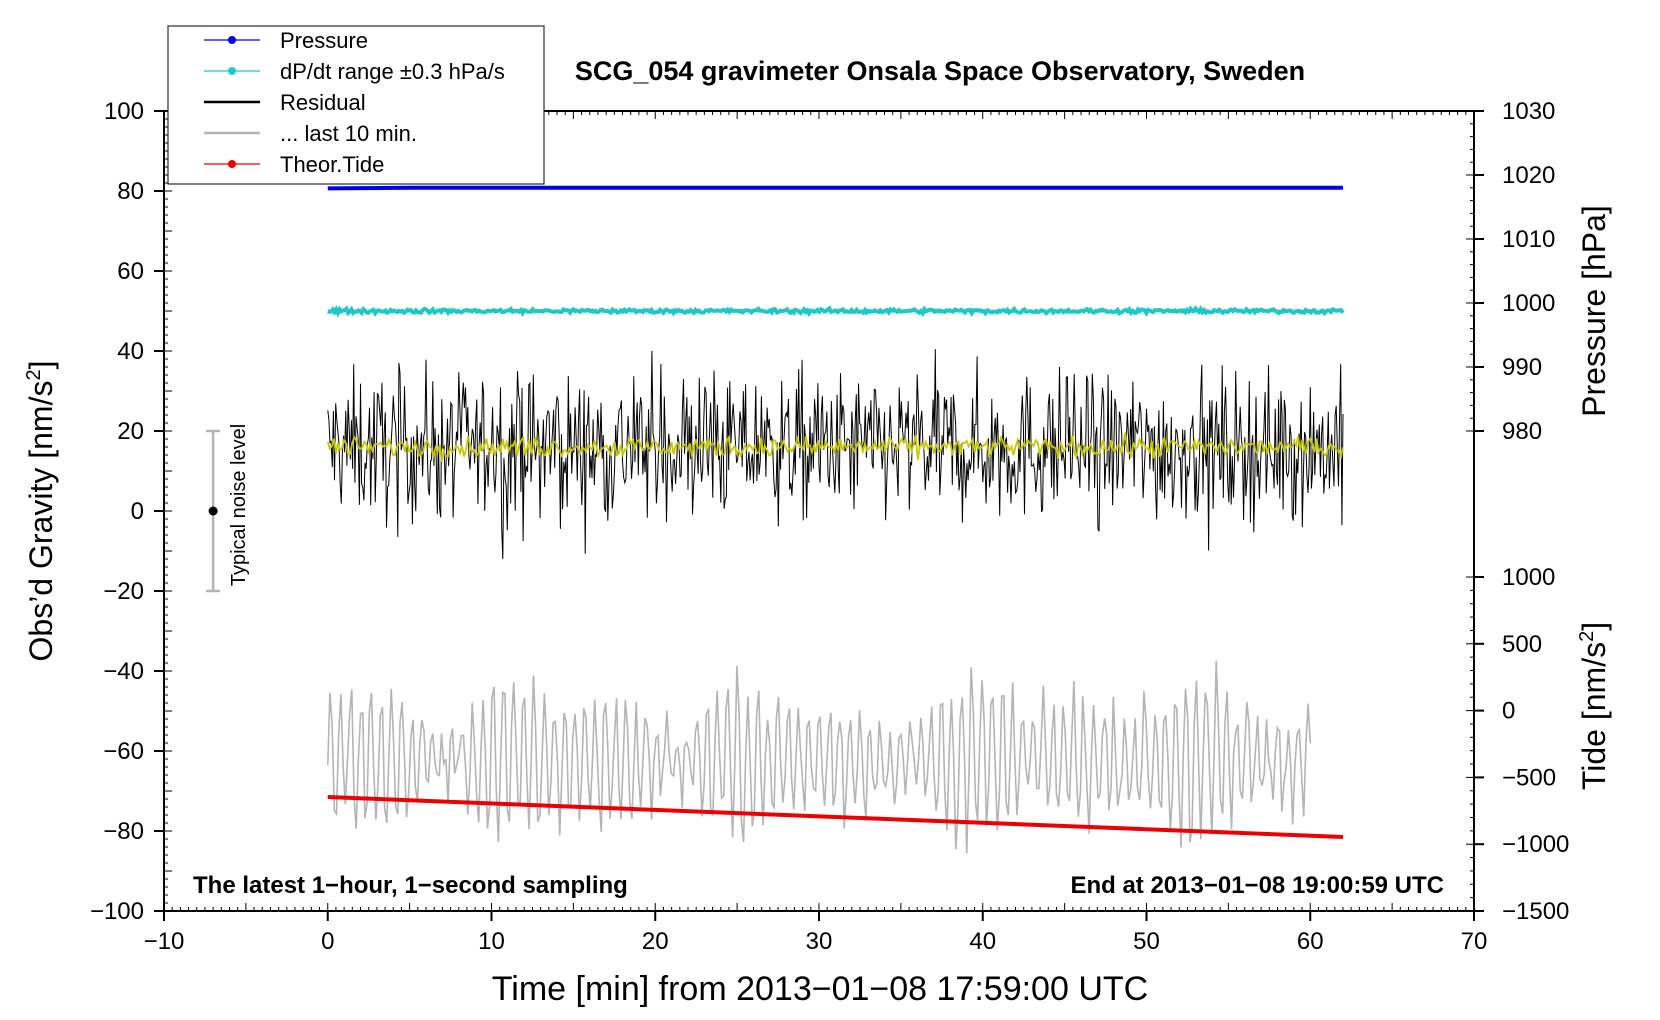 This screenshot has height=1020, width=1660. I want to click on x-tick-label: 50, so click(1146, 941).